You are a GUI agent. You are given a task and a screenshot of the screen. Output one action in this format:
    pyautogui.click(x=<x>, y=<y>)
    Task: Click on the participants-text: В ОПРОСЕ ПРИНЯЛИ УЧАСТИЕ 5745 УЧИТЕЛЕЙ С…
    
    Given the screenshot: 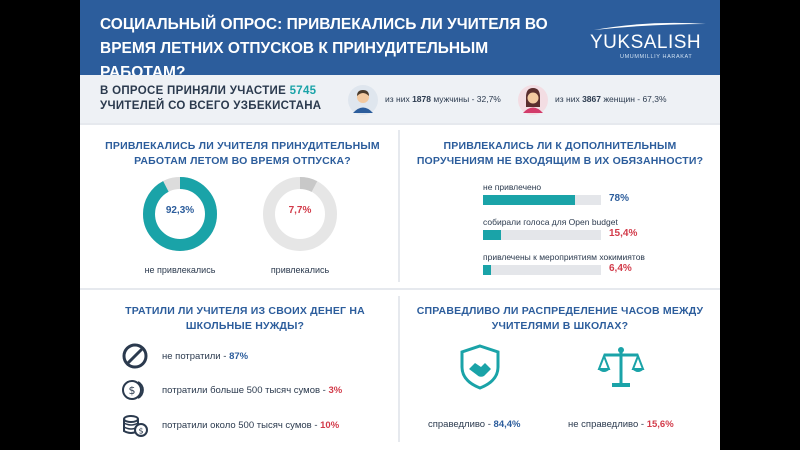 What is the action you would take?
    pyautogui.click(x=230, y=99)
    